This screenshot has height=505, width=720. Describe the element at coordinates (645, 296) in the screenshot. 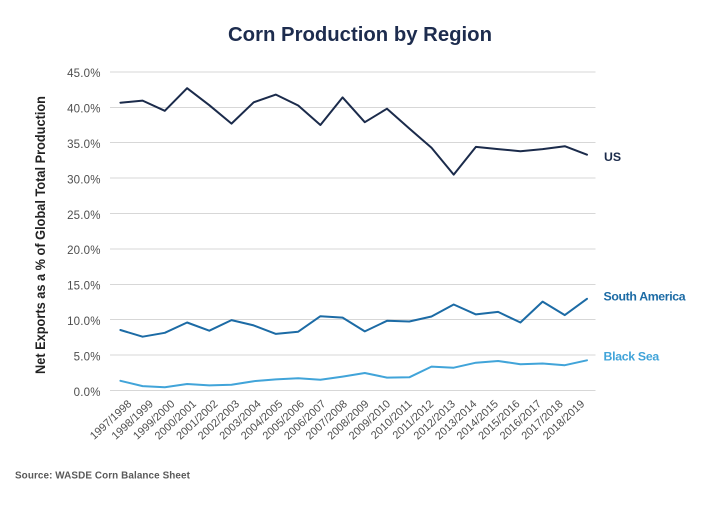

I see `svg-text: South America` at that location.